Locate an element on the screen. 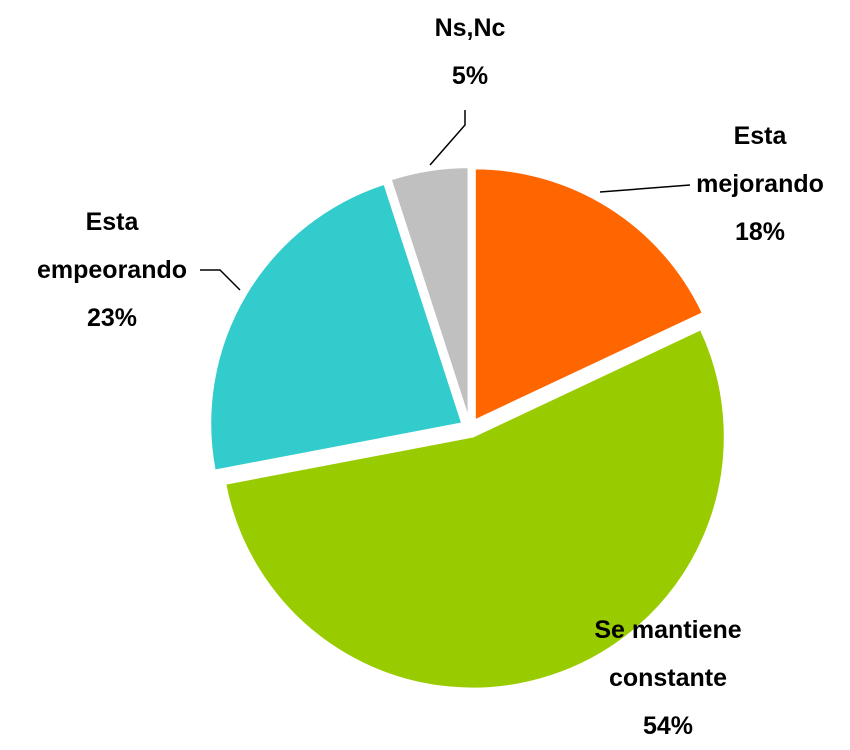  data-label: Esta mejorando 18% is located at coordinates (760, 184).